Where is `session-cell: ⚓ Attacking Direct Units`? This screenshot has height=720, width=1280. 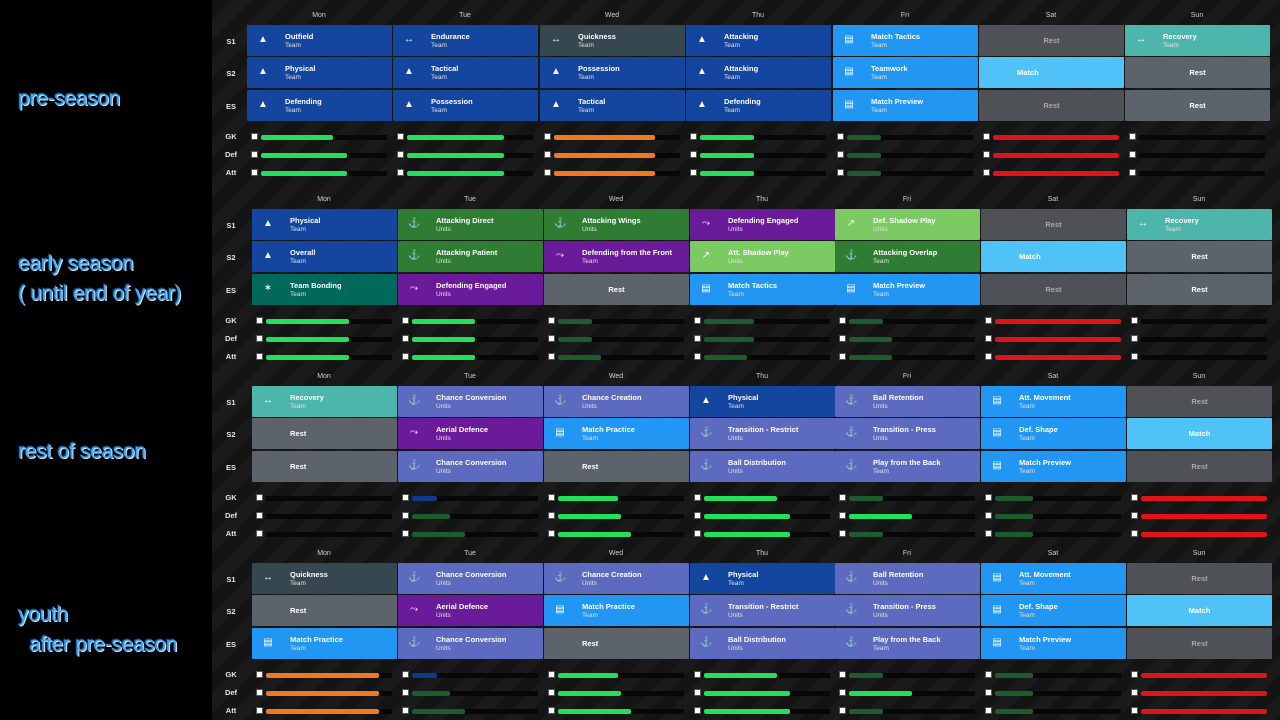 session-cell: ⚓ Attacking Direct Units is located at coordinates (470, 224).